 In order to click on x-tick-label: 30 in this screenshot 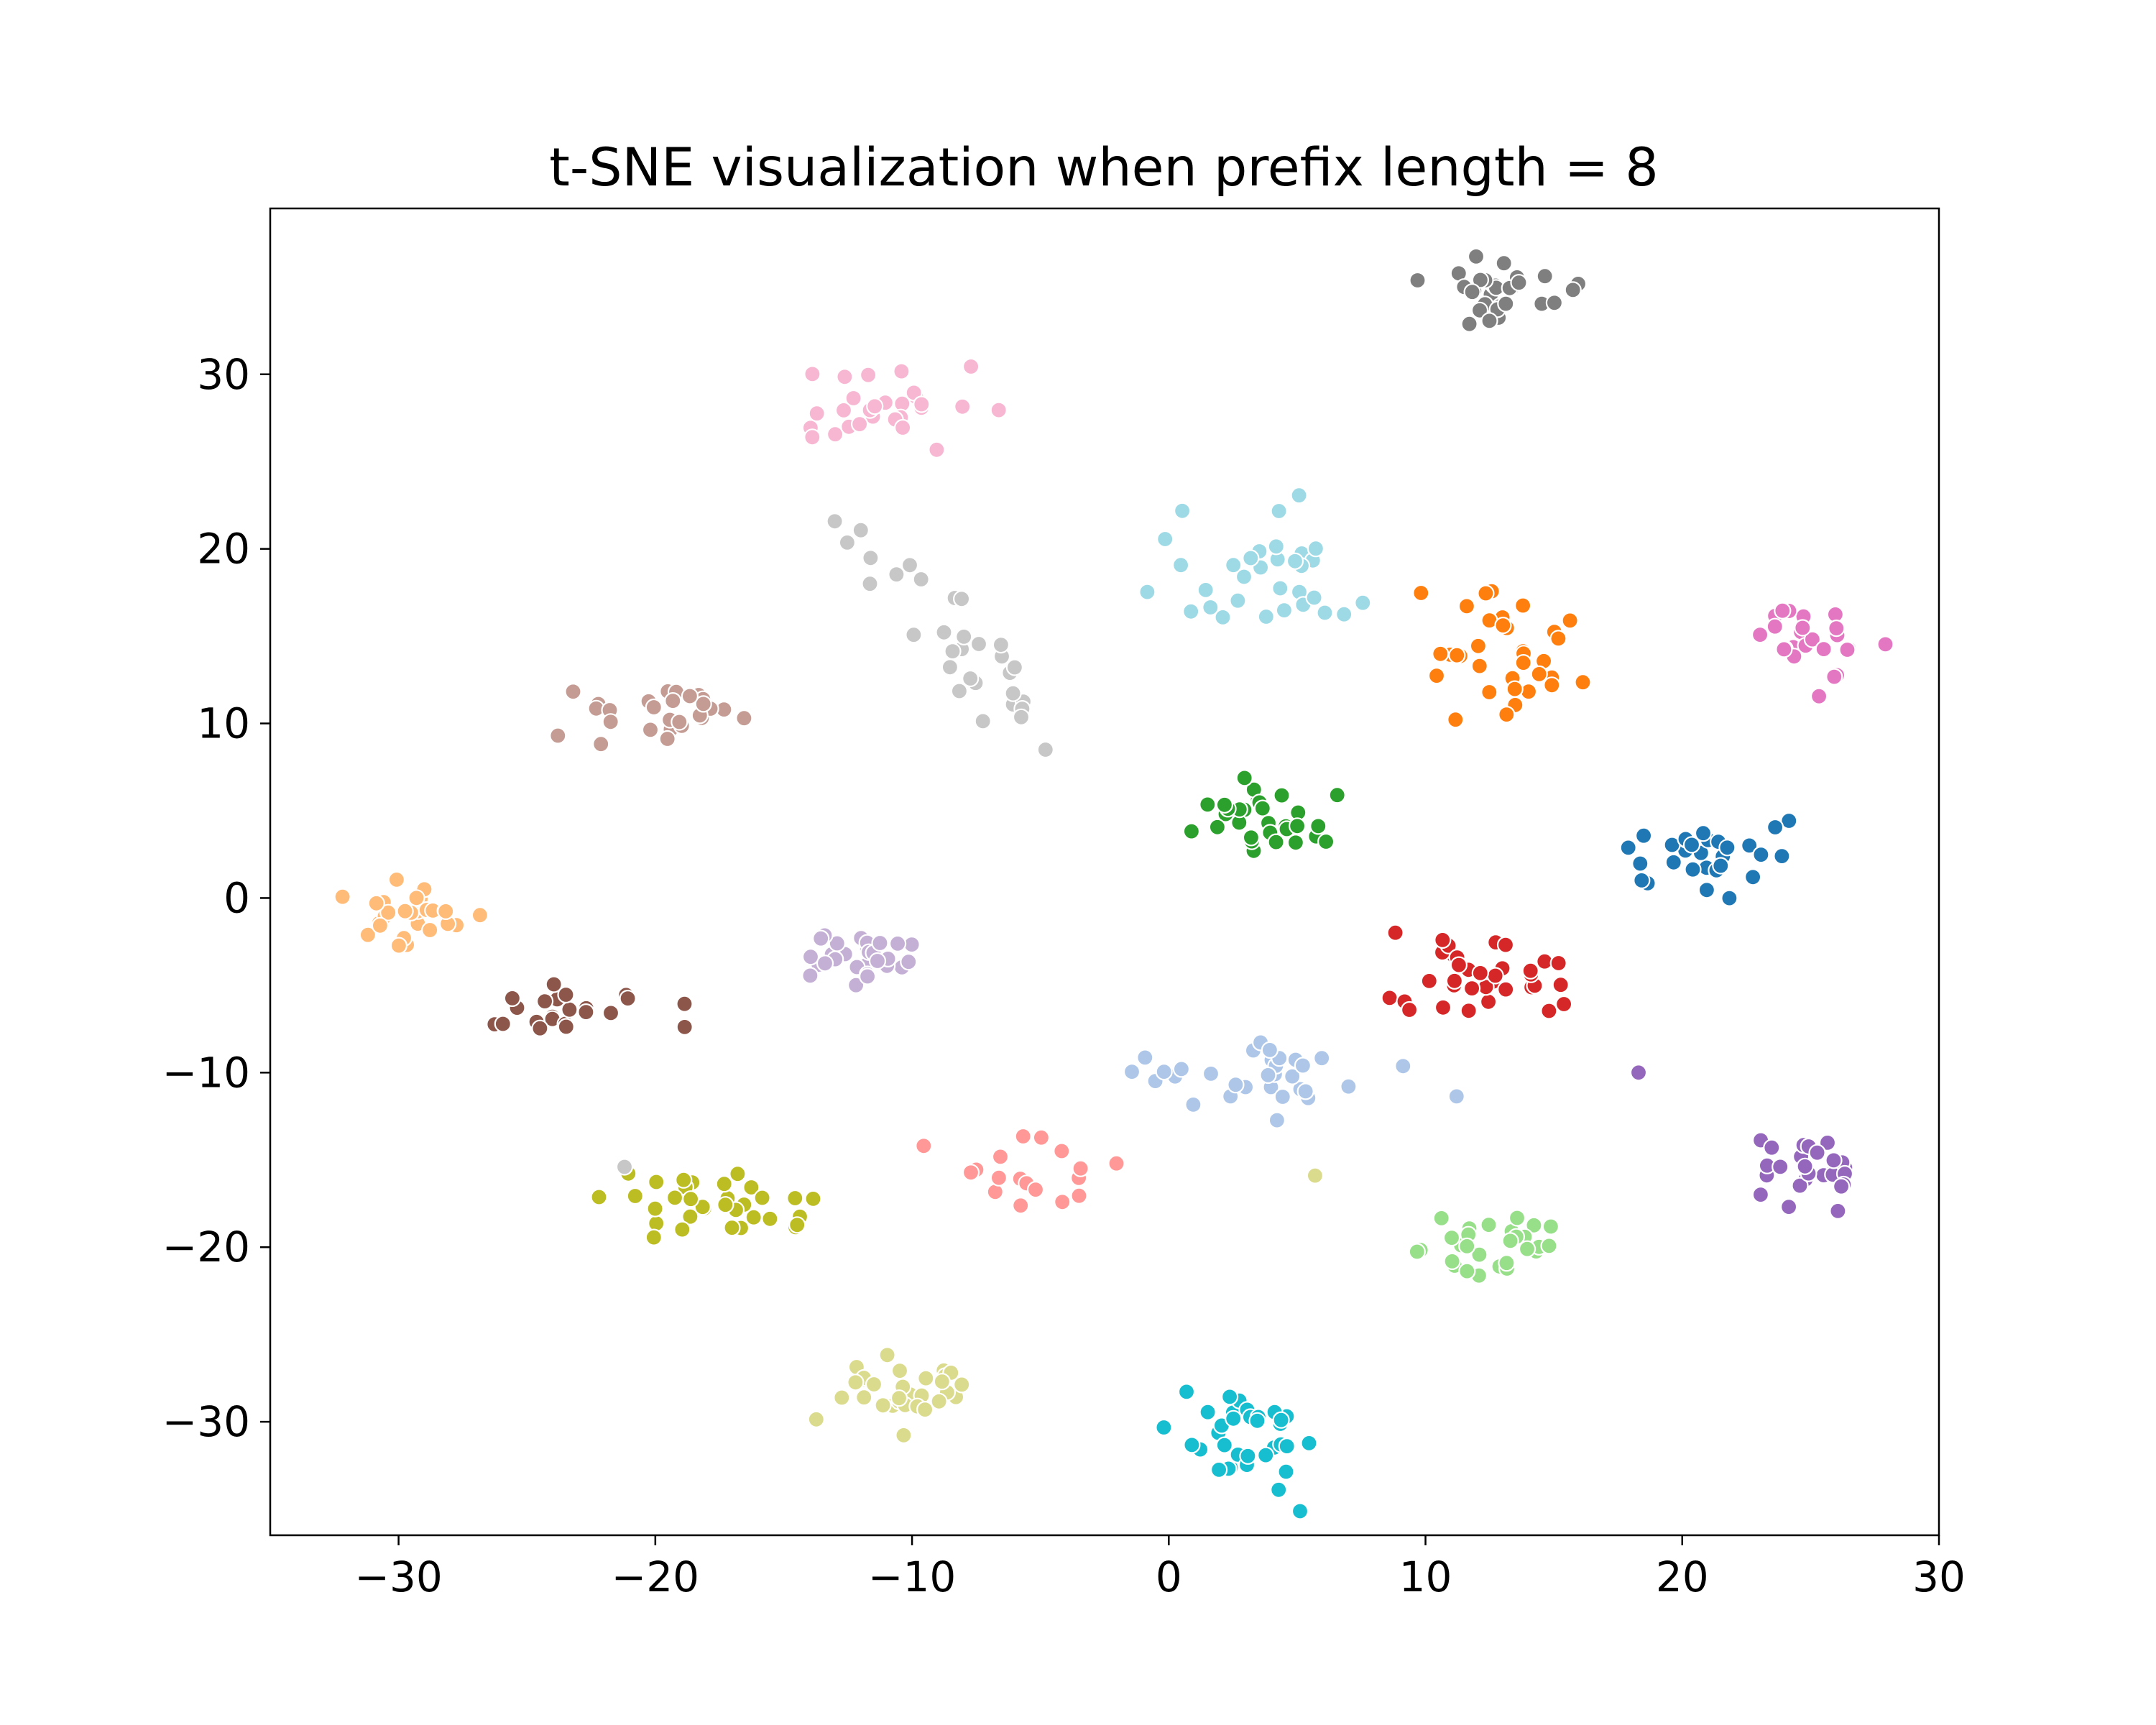, I will do `click(1939, 1576)`.